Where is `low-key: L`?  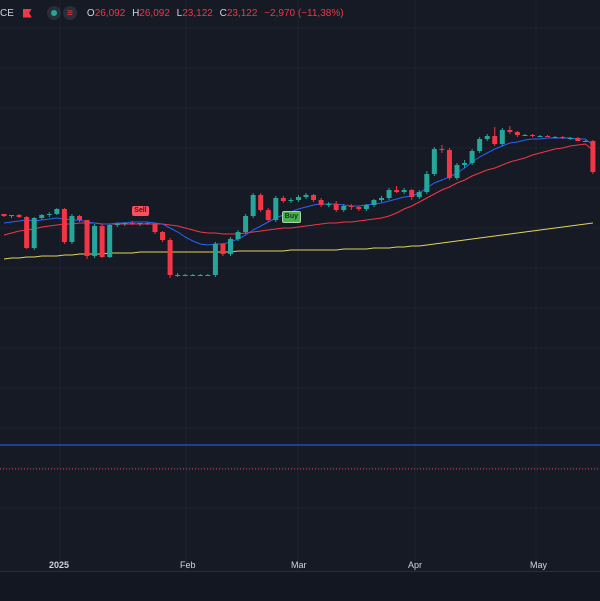 low-key: L is located at coordinates (179, 13).